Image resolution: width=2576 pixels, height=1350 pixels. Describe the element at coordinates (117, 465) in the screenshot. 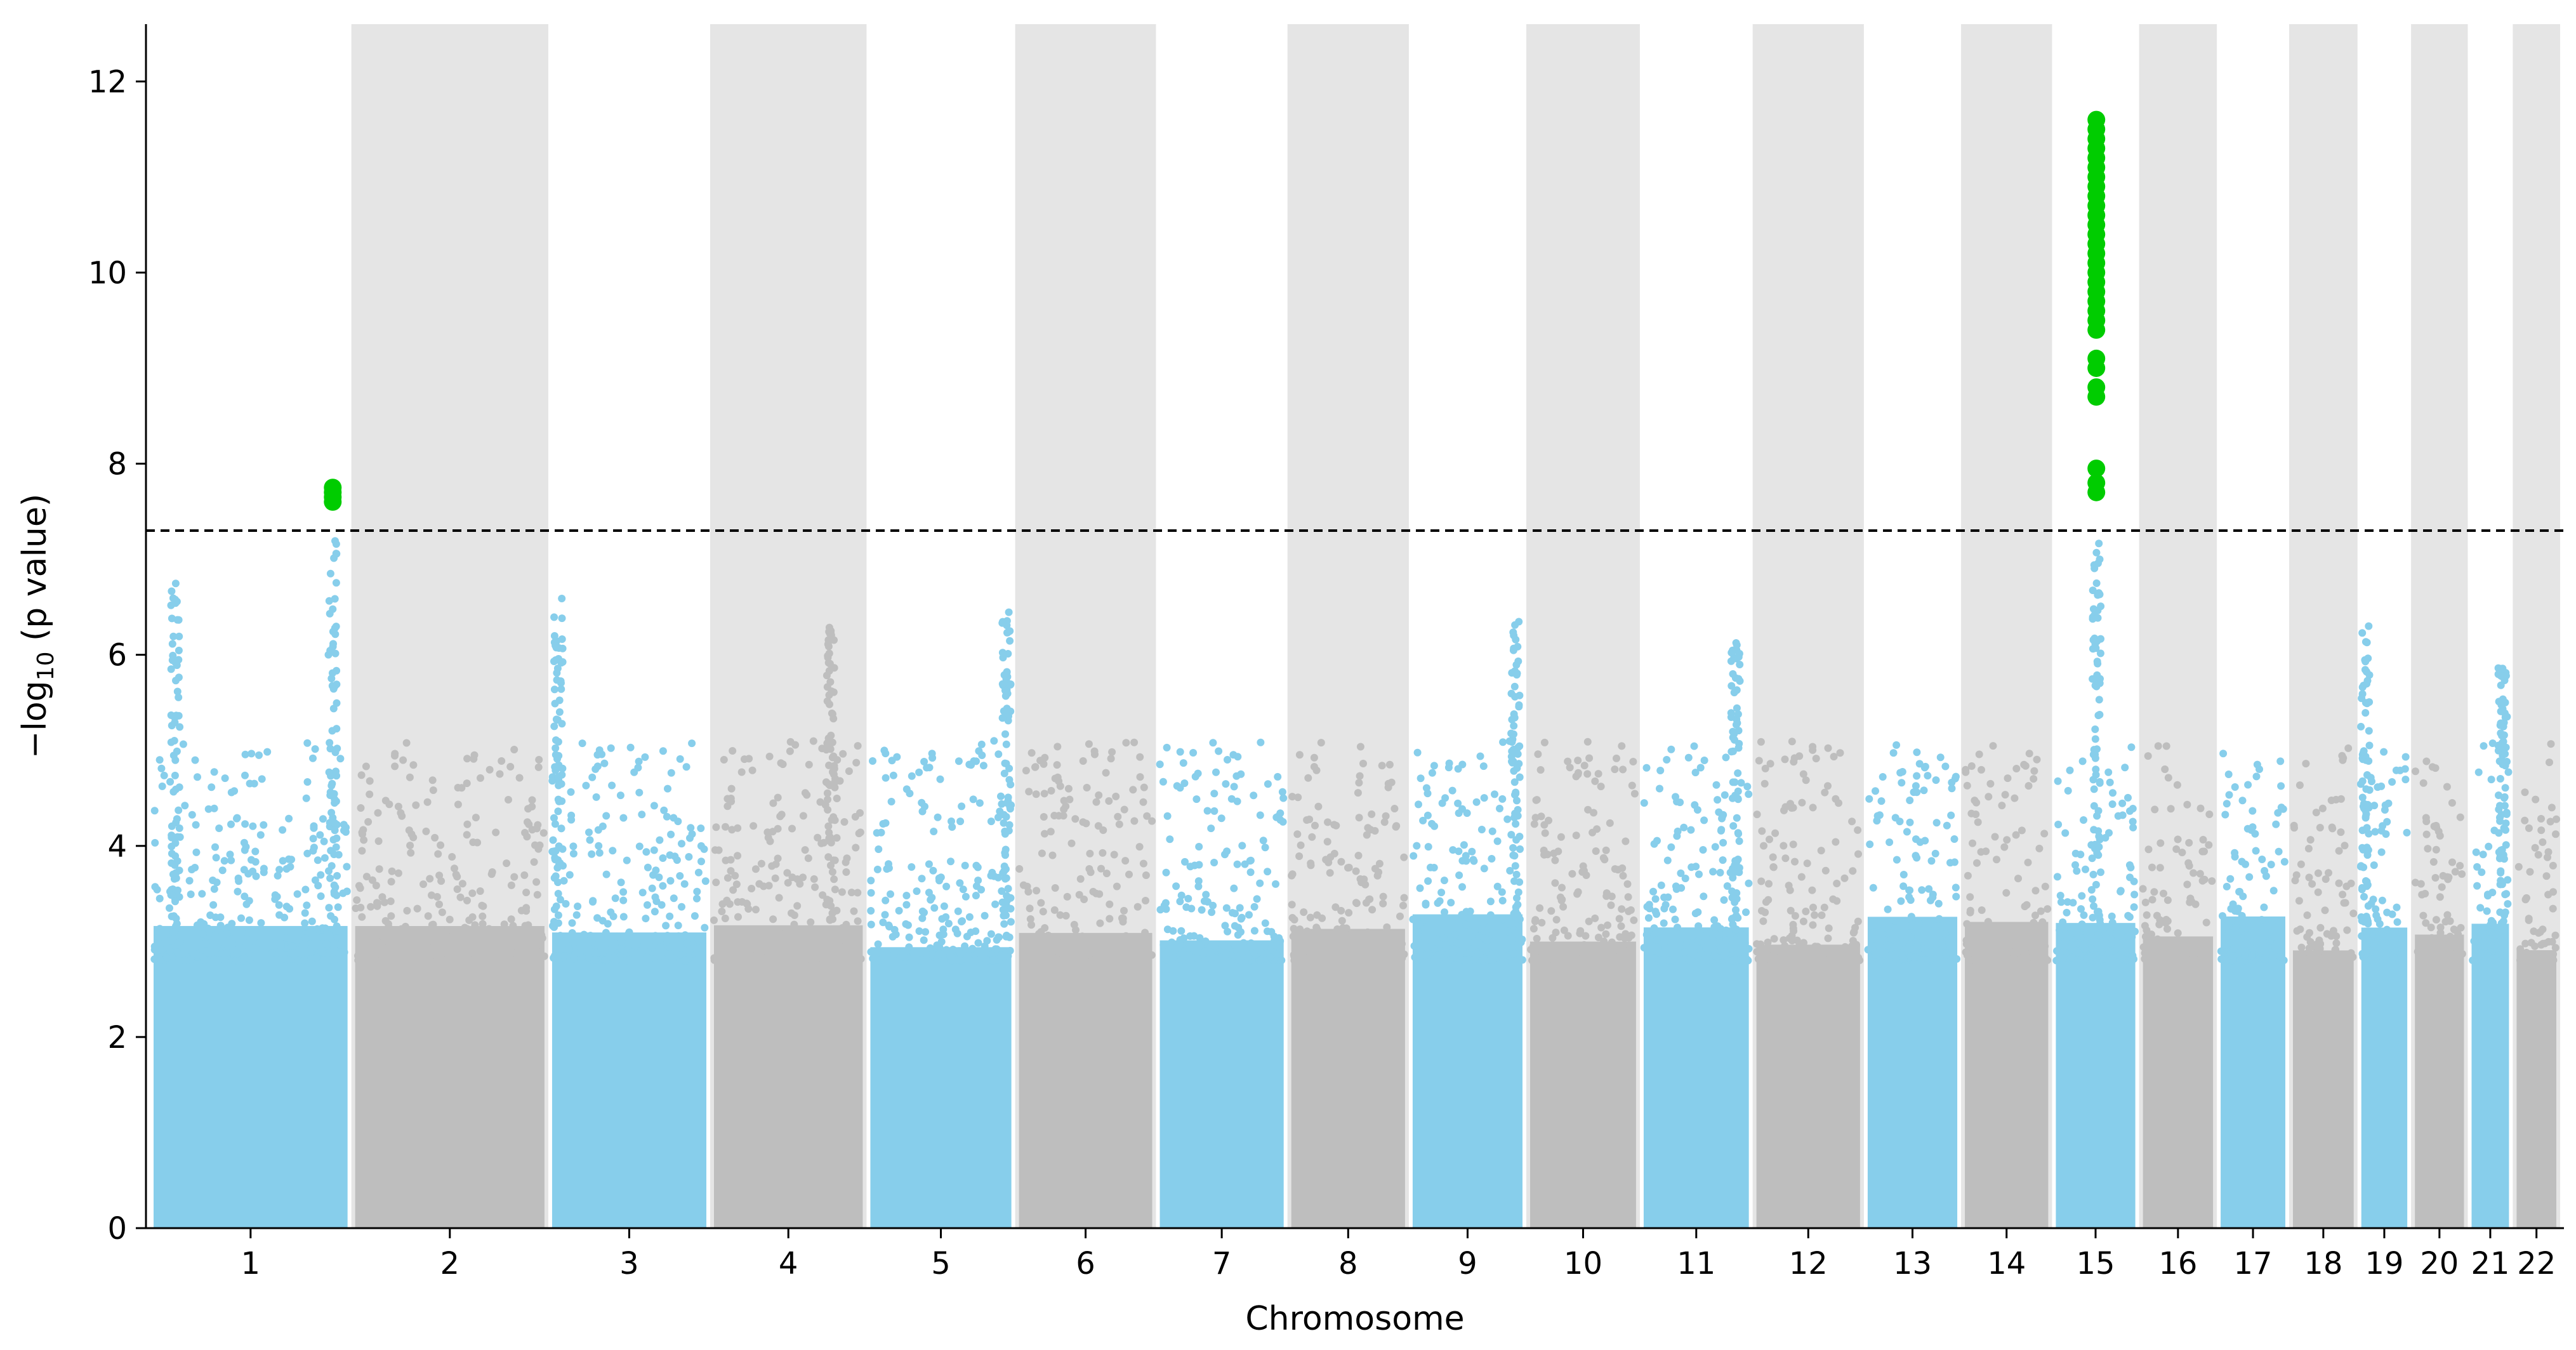

I see `y-tick-label: 8` at that location.